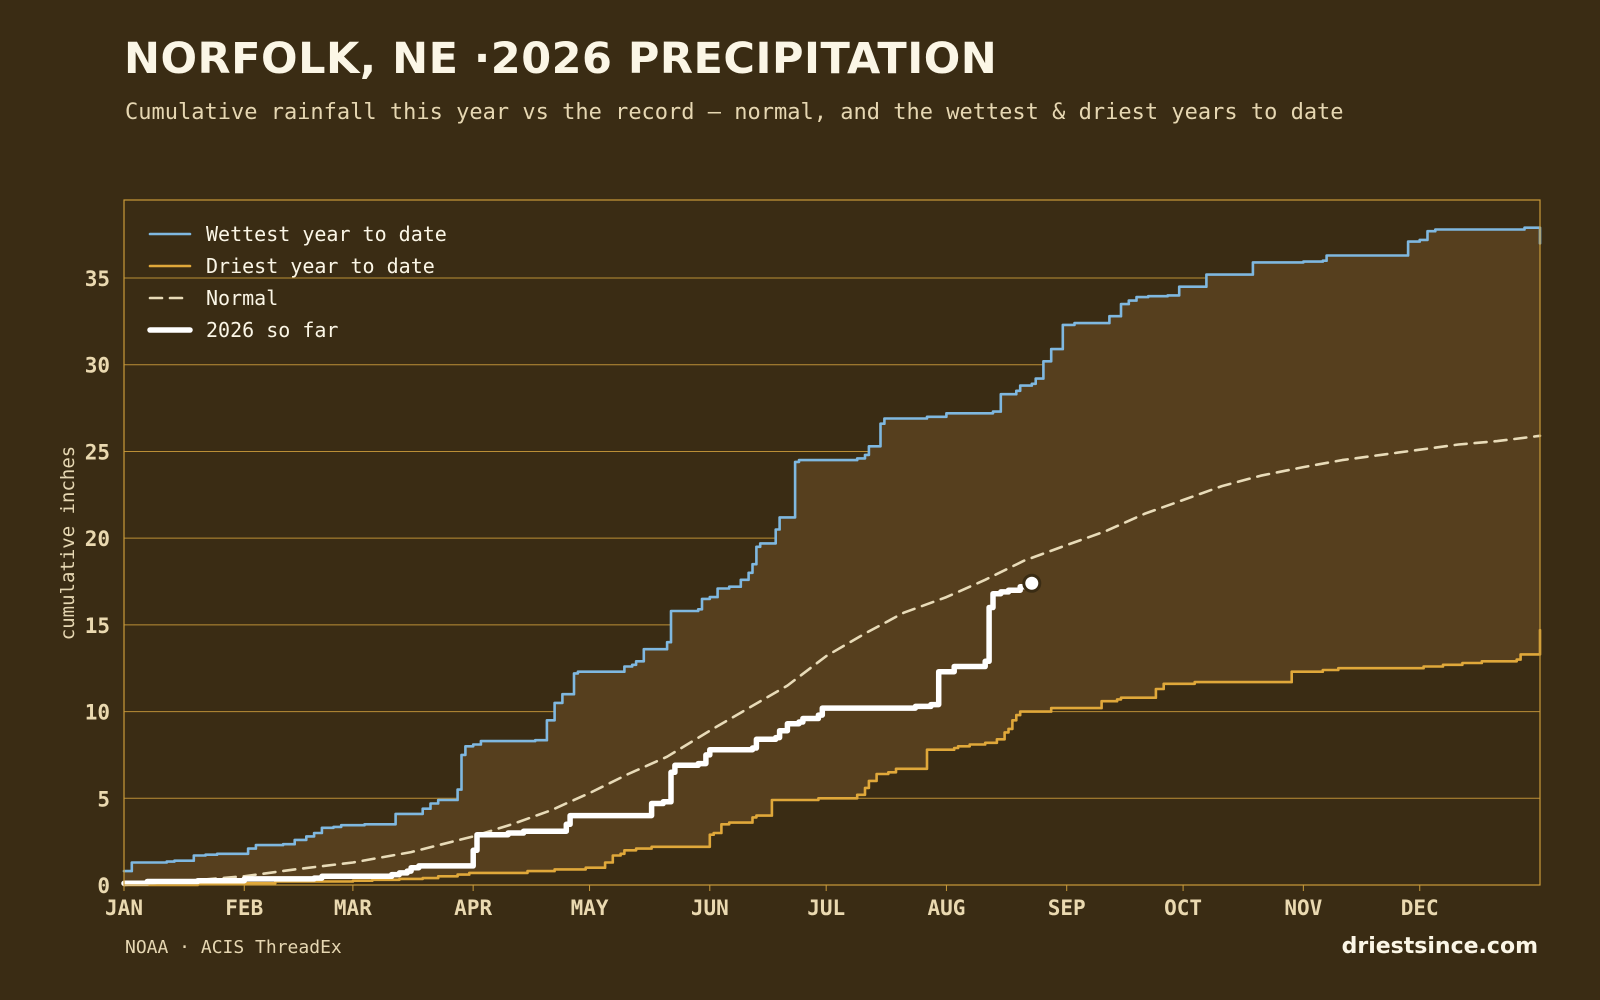 The width and height of the screenshot is (1600, 1000). Describe the element at coordinates (710, 908) in the screenshot. I see `x-tick-label: JUN` at that location.